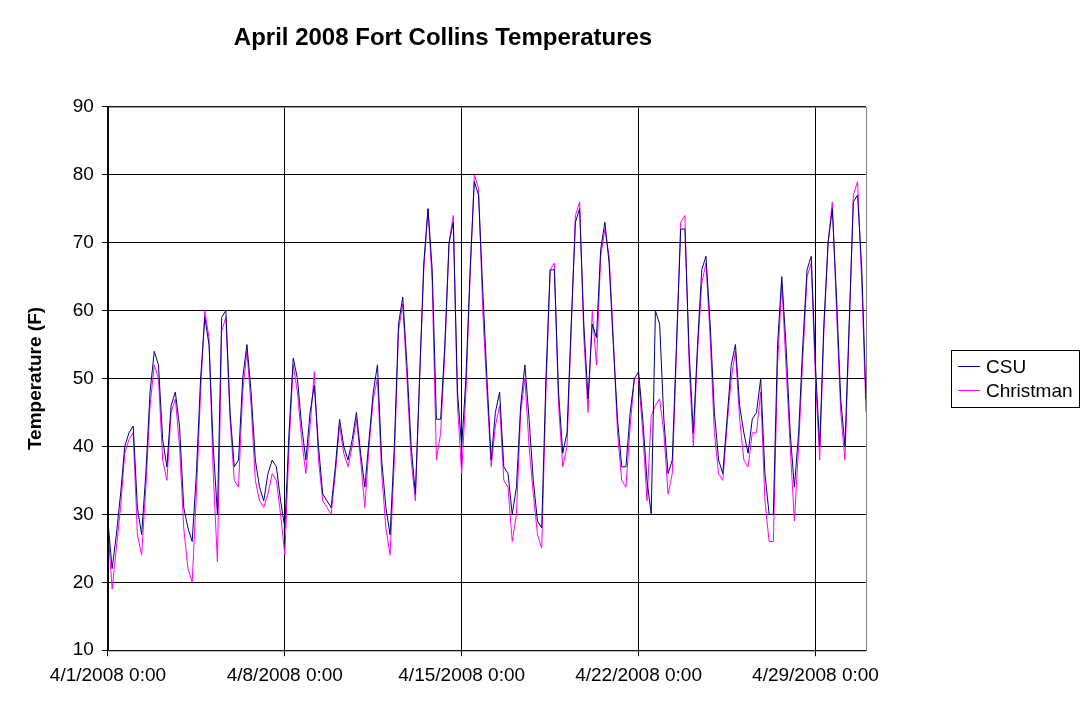 The width and height of the screenshot is (1092, 711). I want to click on legend-label: Christman, so click(1029, 390).